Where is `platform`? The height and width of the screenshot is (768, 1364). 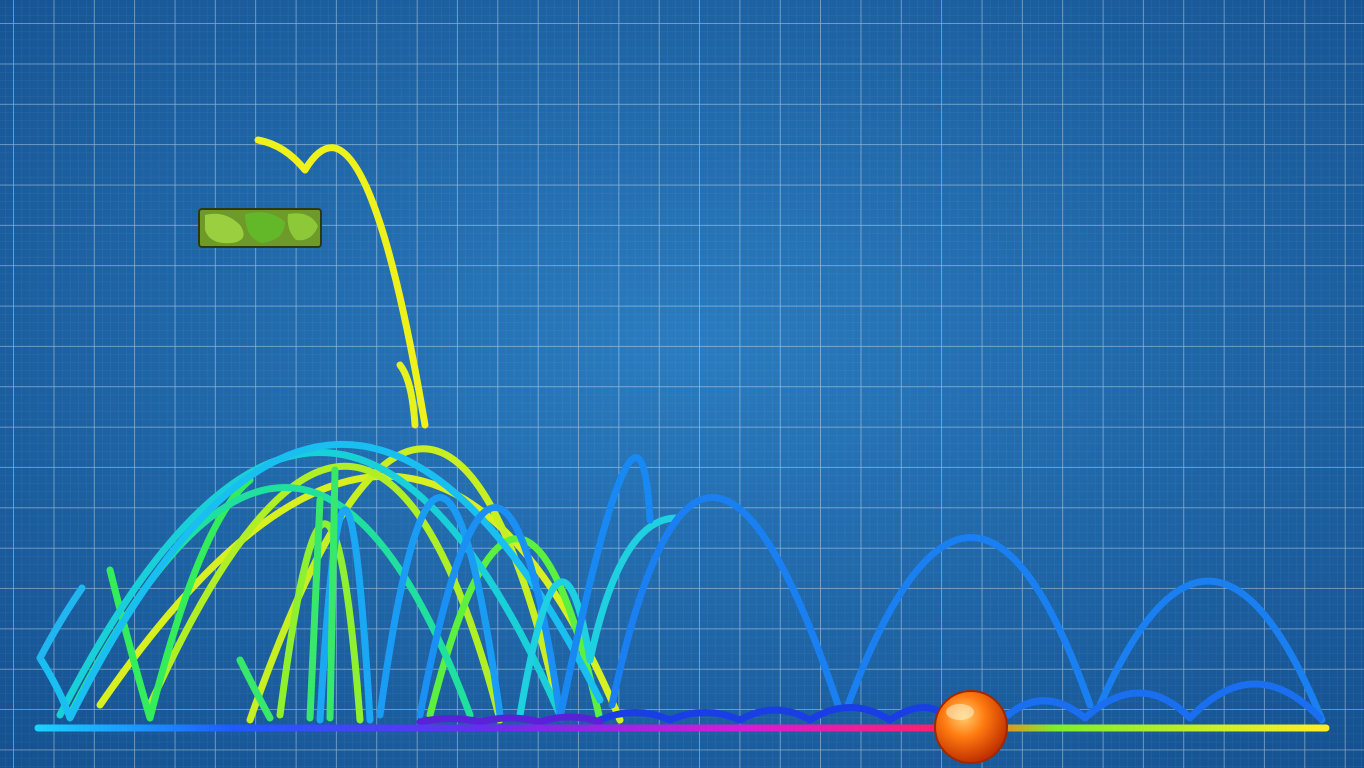
platform is located at coordinates (260, 228).